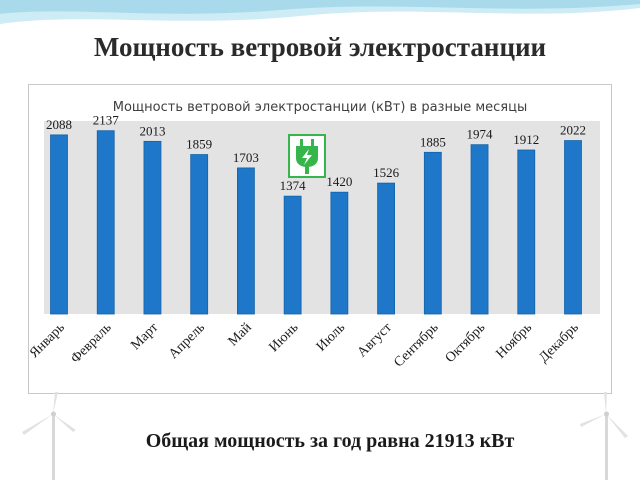 The height and width of the screenshot is (480, 640). I want to click on category-label-9: Сентябрь, so click(416, 345).